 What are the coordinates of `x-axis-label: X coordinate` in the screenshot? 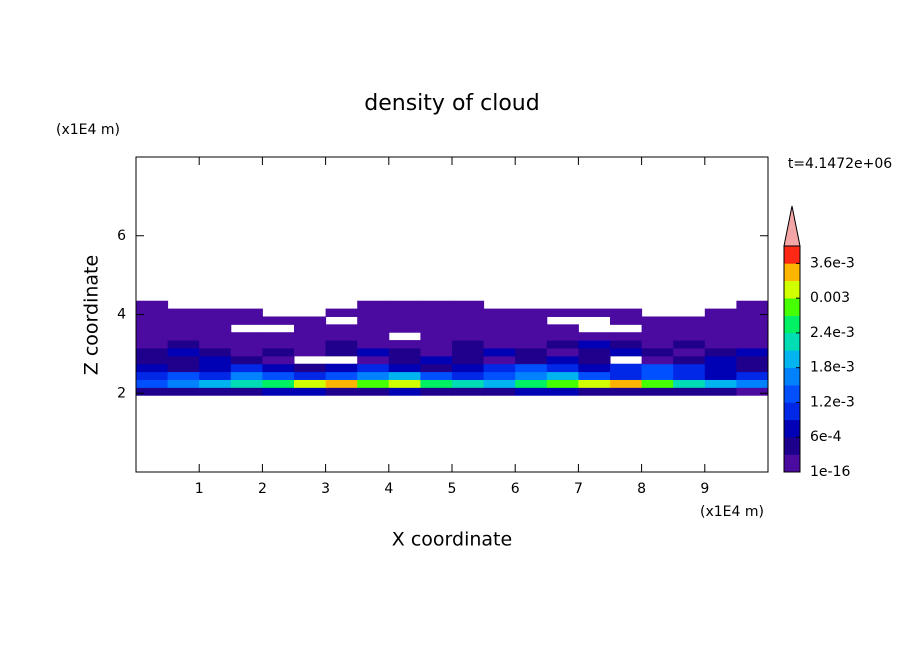 It's located at (452, 540).